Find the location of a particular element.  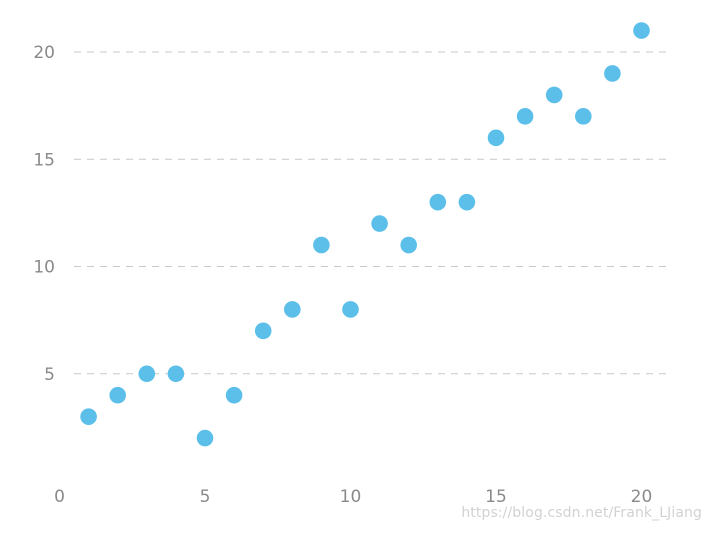

x-tick-label: 0 is located at coordinates (59, 497).